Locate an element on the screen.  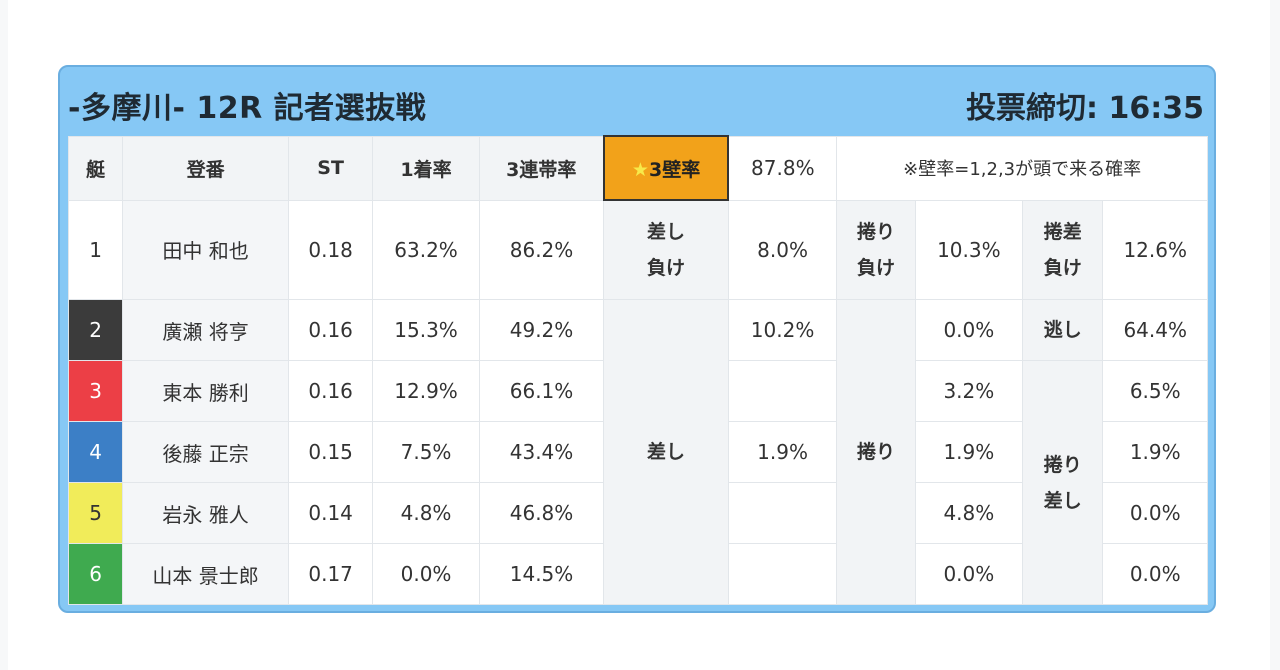
lane-number: 3 is located at coordinates (95, 391).